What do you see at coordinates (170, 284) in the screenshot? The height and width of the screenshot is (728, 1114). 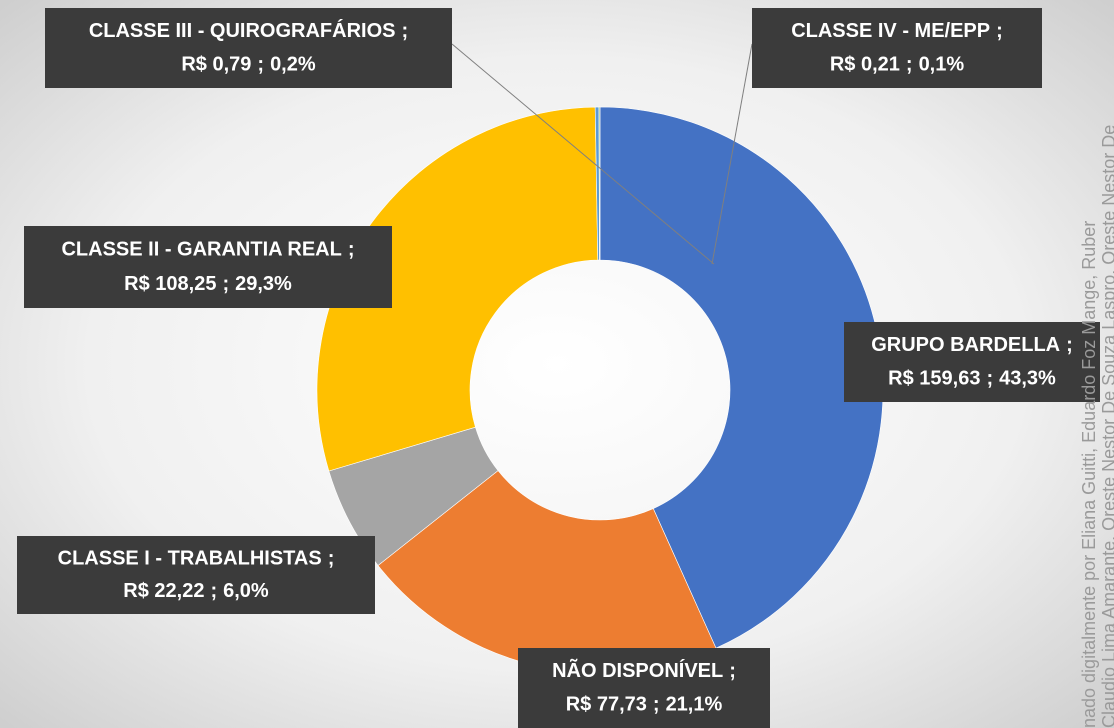 I see `value-label: R$ 108,25` at bounding box center [170, 284].